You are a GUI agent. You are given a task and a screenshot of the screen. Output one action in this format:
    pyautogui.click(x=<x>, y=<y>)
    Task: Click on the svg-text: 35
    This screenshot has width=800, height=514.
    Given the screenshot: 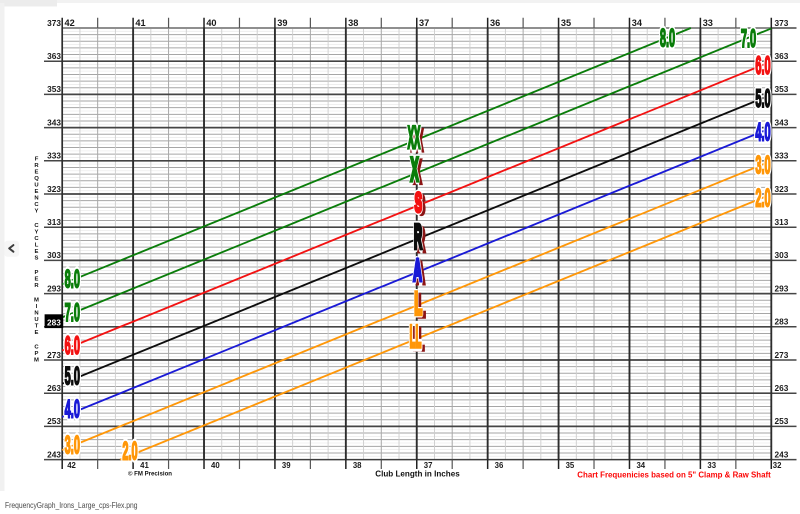 What is the action you would take?
    pyautogui.click(x=566, y=23)
    